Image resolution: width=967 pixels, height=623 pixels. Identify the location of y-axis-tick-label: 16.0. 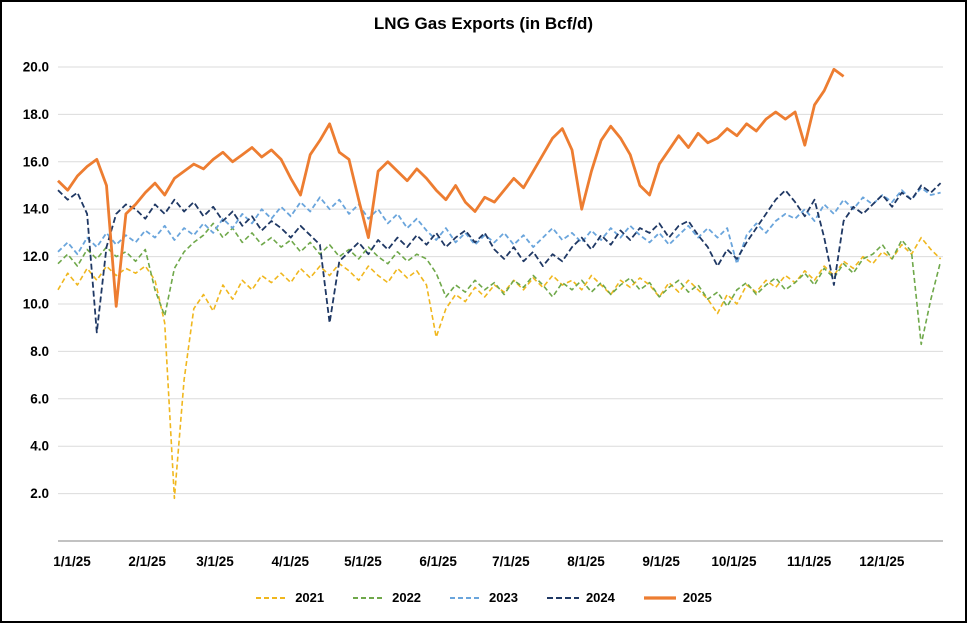
(36, 161).